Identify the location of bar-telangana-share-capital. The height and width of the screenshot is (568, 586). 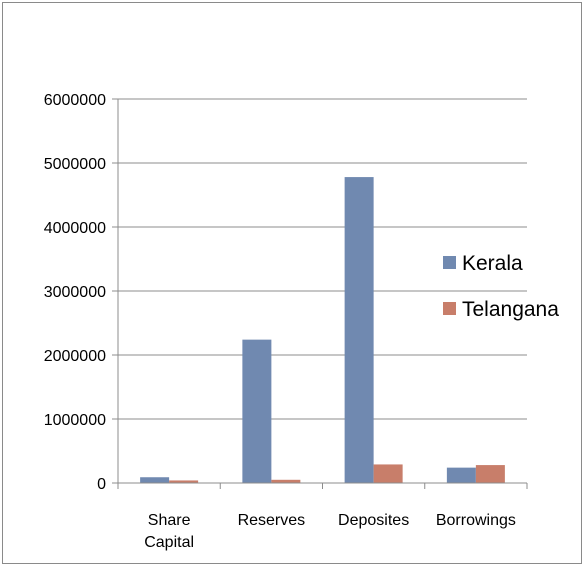
(184, 481).